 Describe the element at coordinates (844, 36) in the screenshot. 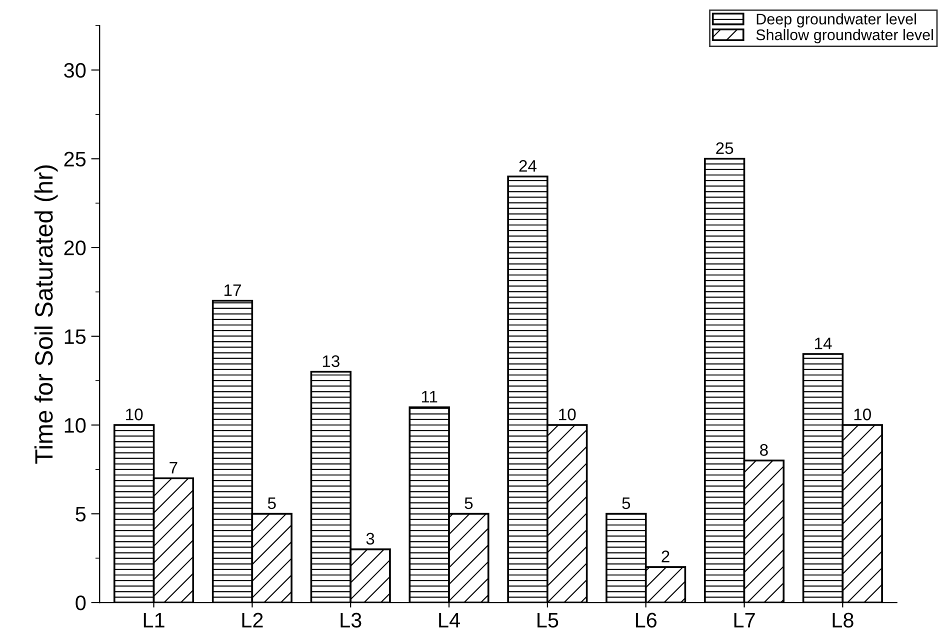

I see `legend-label: Shallow groundwater level` at that location.